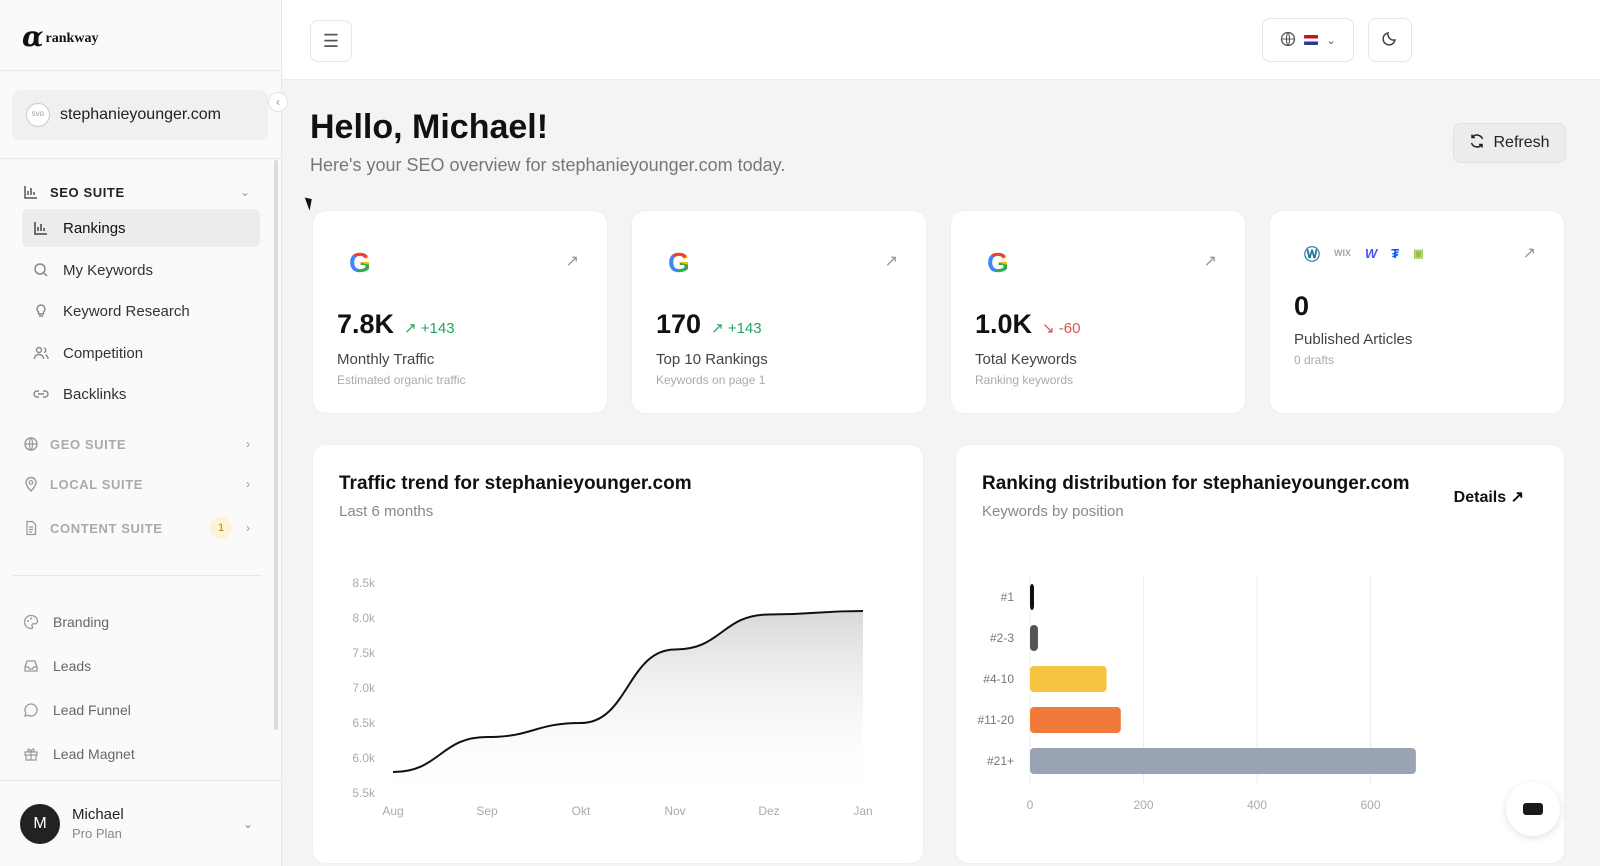 The height and width of the screenshot is (866, 1600). What do you see at coordinates (581, 811) in the screenshot?
I see `x-tick-label: Okt` at bounding box center [581, 811].